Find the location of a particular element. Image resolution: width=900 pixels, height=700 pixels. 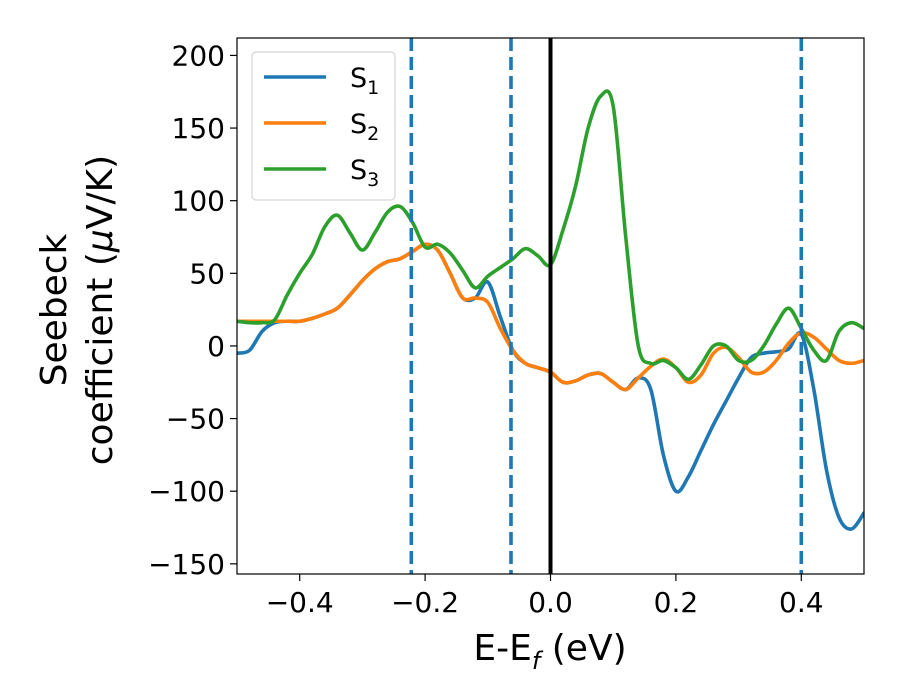

y-tick-label: −50 is located at coordinates (195, 419).